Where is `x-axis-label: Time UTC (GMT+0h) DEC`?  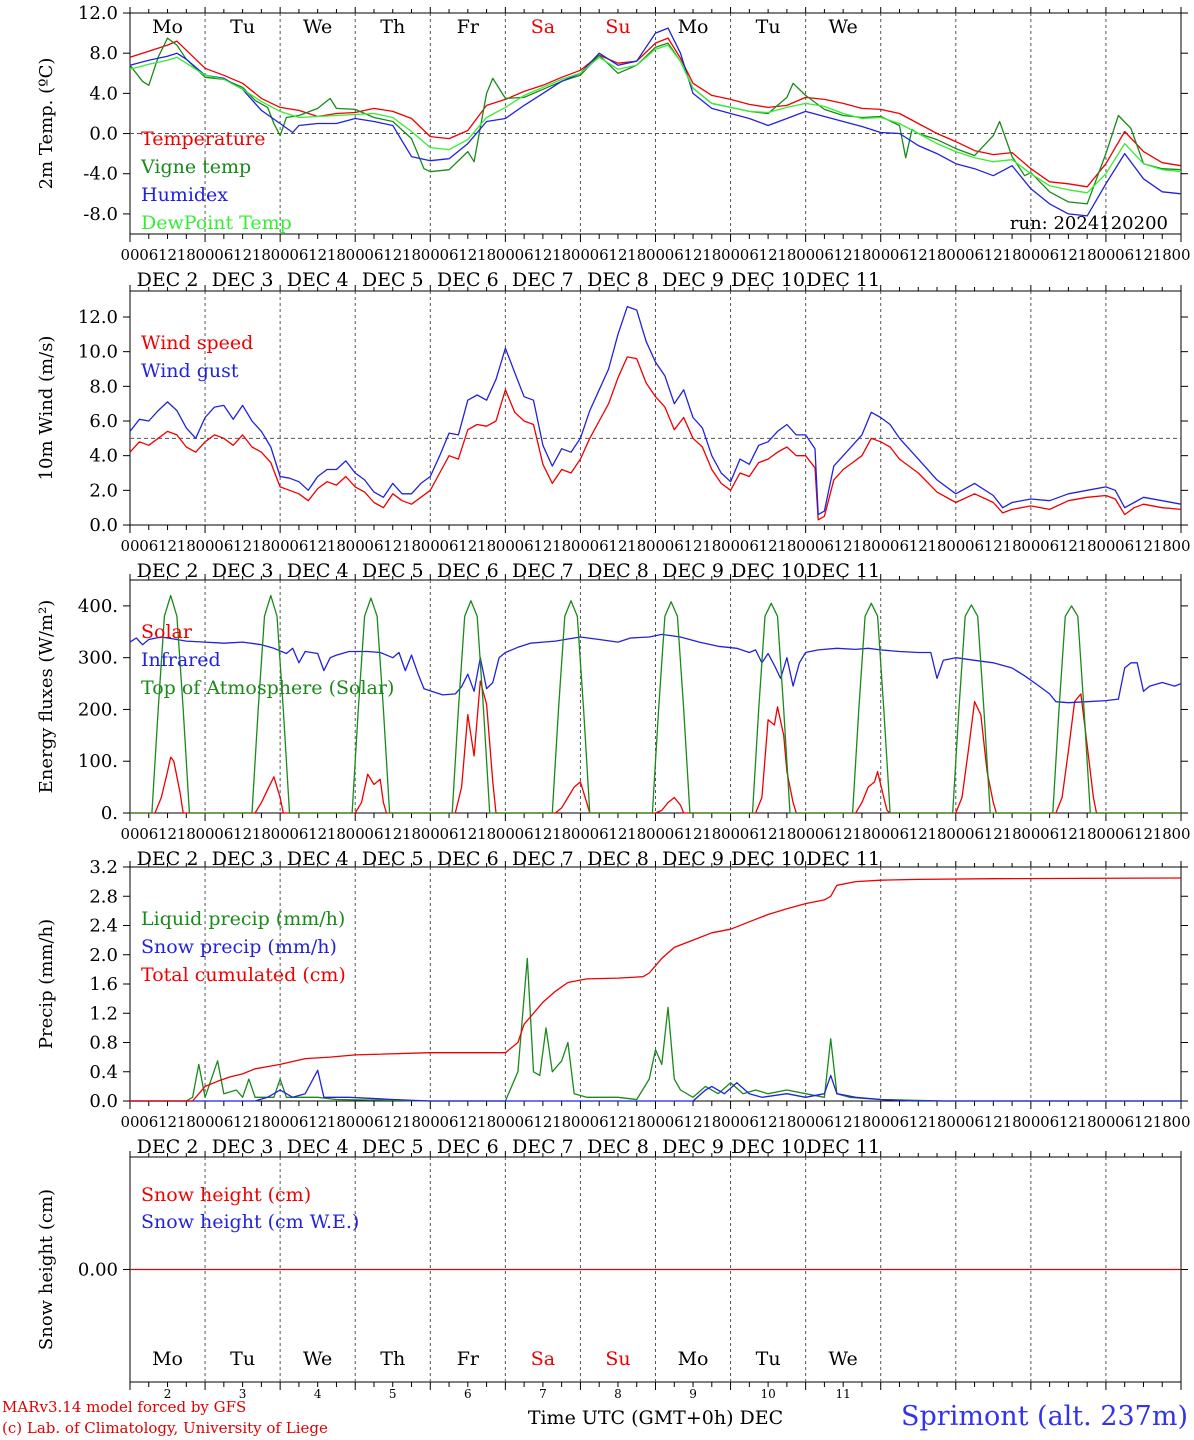 x-axis-label: Time UTC (GMT+0h) DEC is located at coordinates (655, 1418).